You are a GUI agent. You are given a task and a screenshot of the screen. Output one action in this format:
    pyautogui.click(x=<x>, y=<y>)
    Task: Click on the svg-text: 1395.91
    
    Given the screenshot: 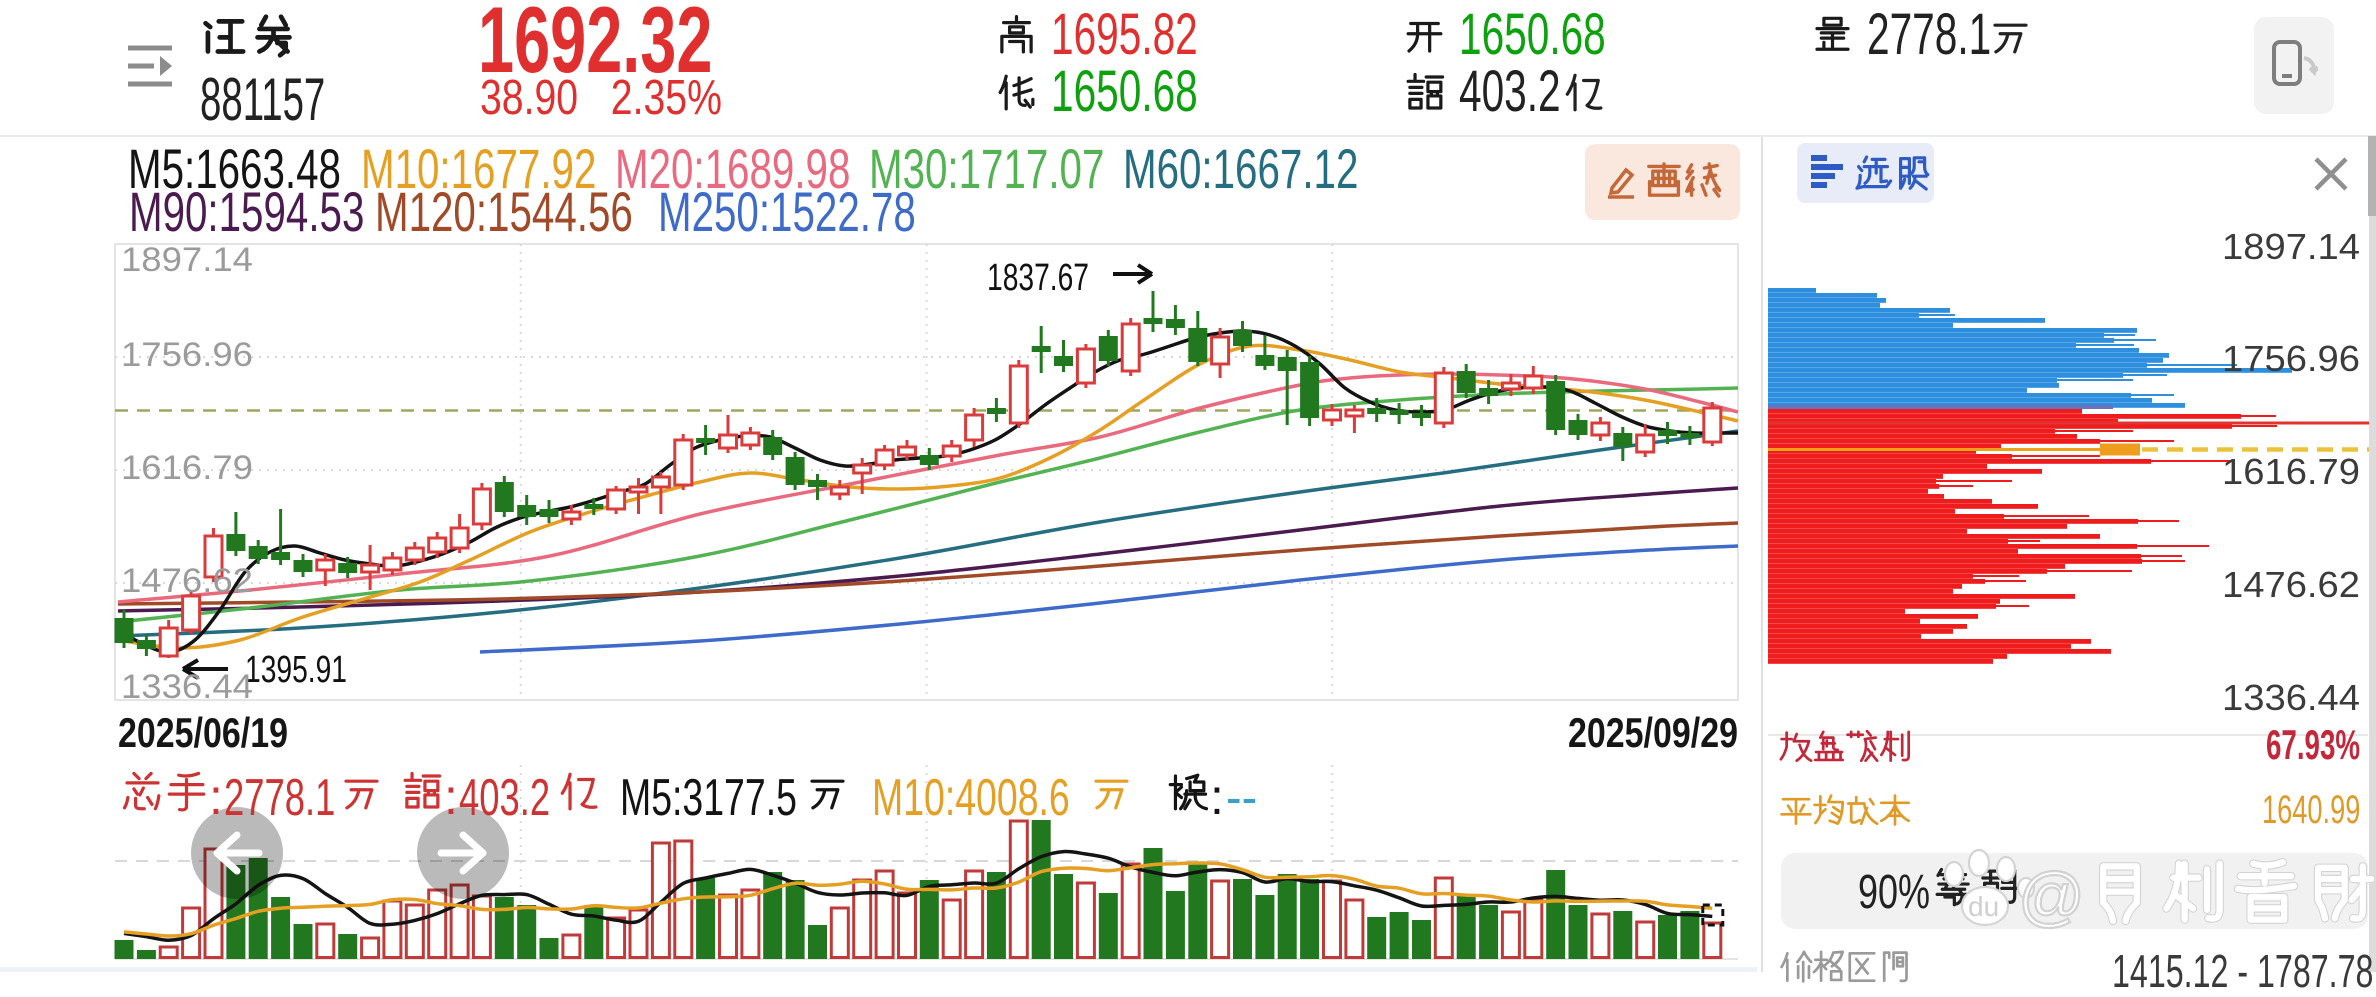 What is the action you would take?
    pyautogui.click(x=296, y=670)
    